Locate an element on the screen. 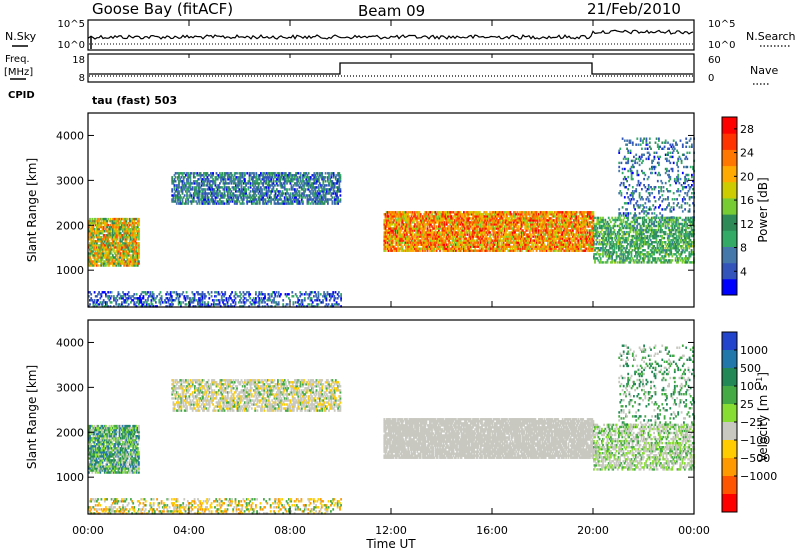 This screenshot has height=558, width=800. date-title: 21/Feb/2010 is located at coordinates (634, 9).